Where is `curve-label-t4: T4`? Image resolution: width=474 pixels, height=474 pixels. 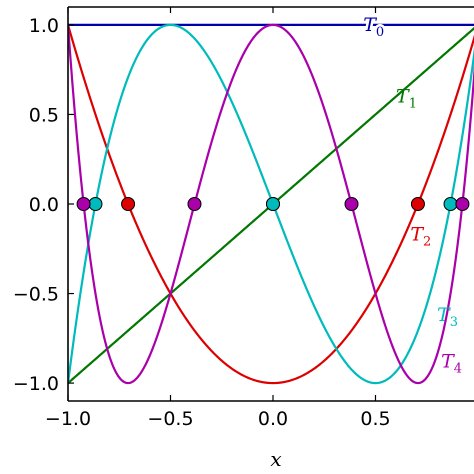
curve-label-t4: T4 is located at coordinates (451, 364).